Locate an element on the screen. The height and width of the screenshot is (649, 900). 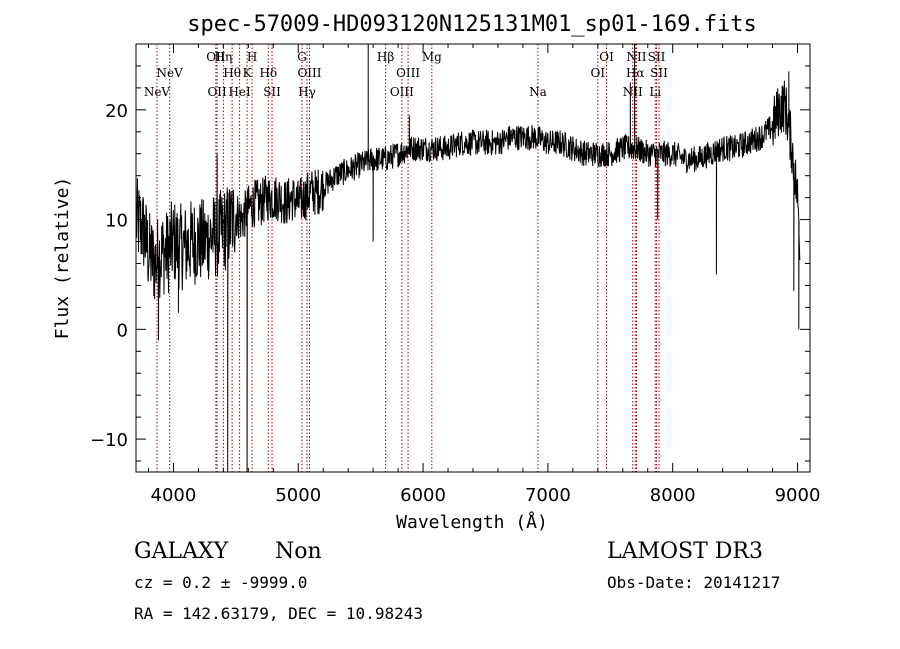
x-tick-label-0: 4000 is located at coordinates (174, 495).